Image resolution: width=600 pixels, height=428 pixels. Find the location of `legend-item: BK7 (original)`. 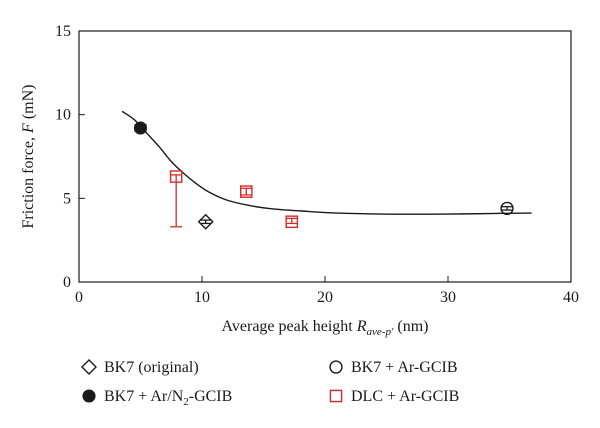

legend-item: BK7 (original) is located at coordinates (140, 367).